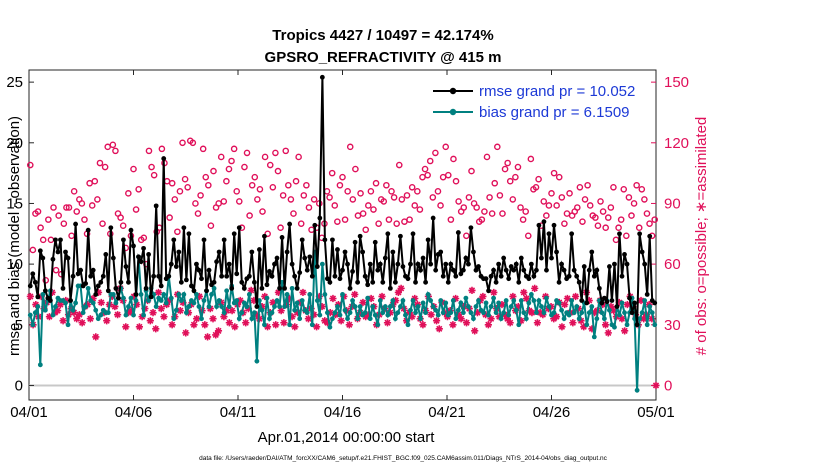 Image resolution: width=830 pixels, height=470 pixels. I want to click on x-tick-label: 04/16, so click(343, 412).